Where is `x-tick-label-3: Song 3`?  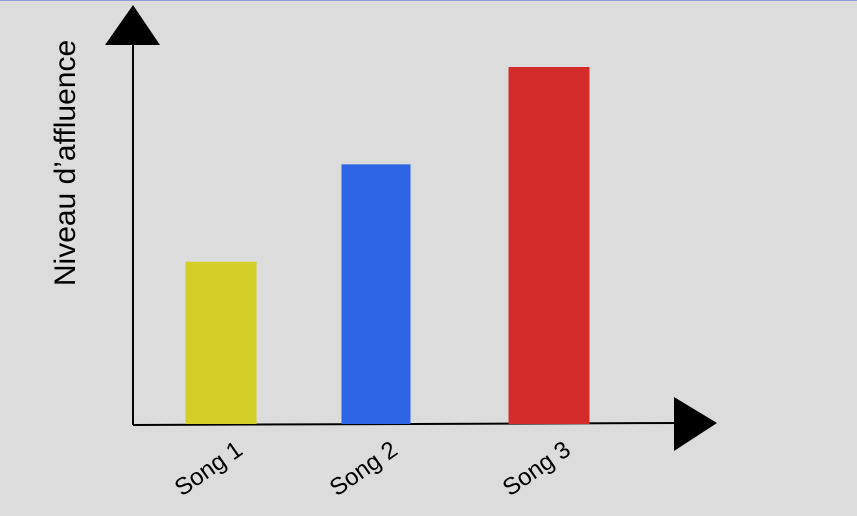 x-tick-label-3: Song 3 is located at coordinates (537, 469).